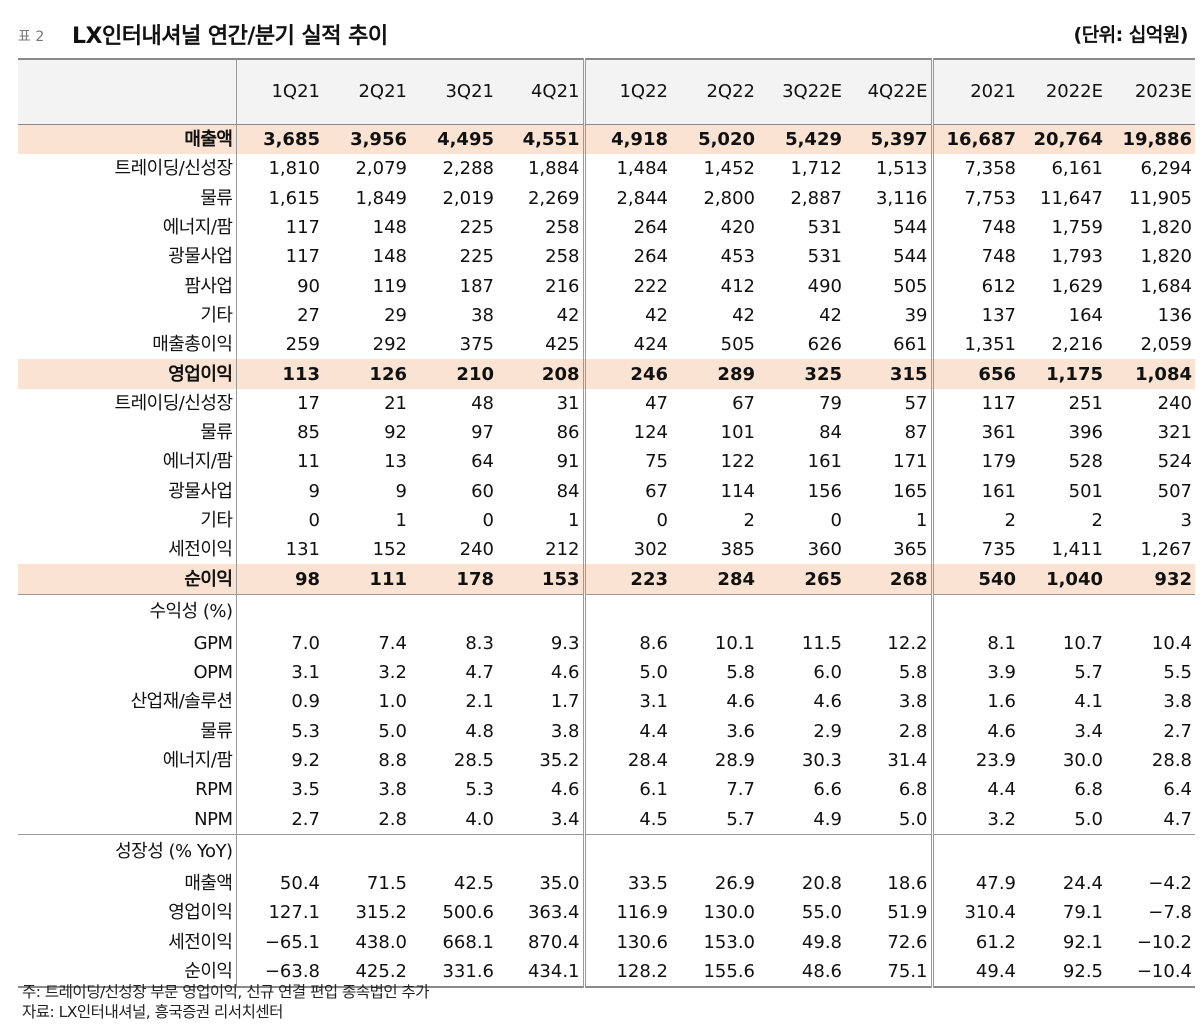  What do you see at coordinates (181, 702) in the screenshot?
I see `row-label: 산업재/솔루션` at bounding box center [181, 702].